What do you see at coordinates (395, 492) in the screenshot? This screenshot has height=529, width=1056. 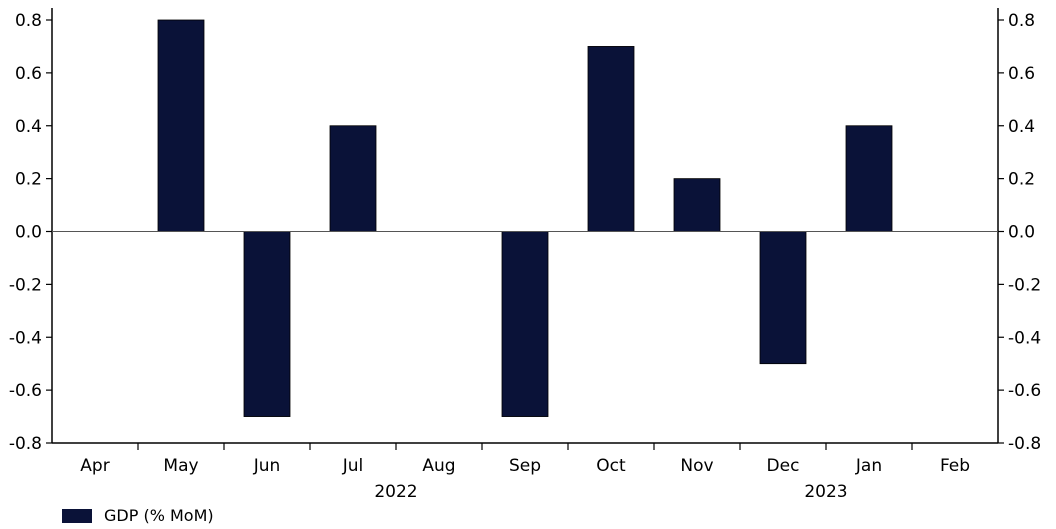 I see `year-label: 2022` at bounding box center [395, 492].